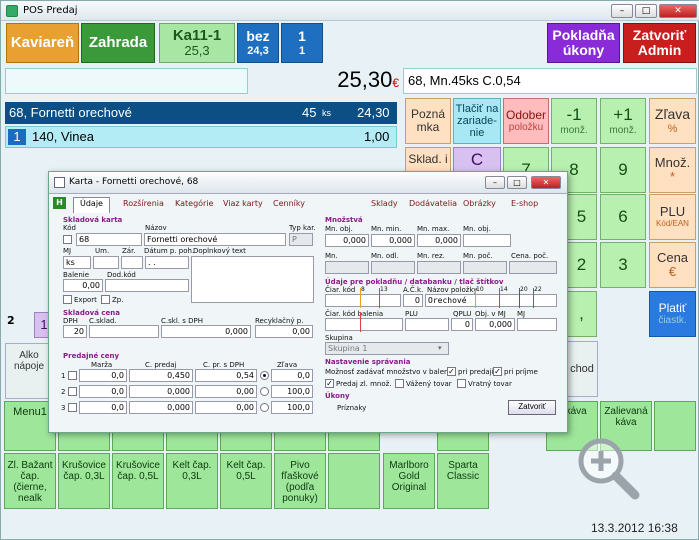 The height and width of the screenshot is (540, 699). What do you see at coordinates (433, 203) in the screenshot?
I see `tab-dodavatelia: Dodávatelia` at bounding box center [433, 203].